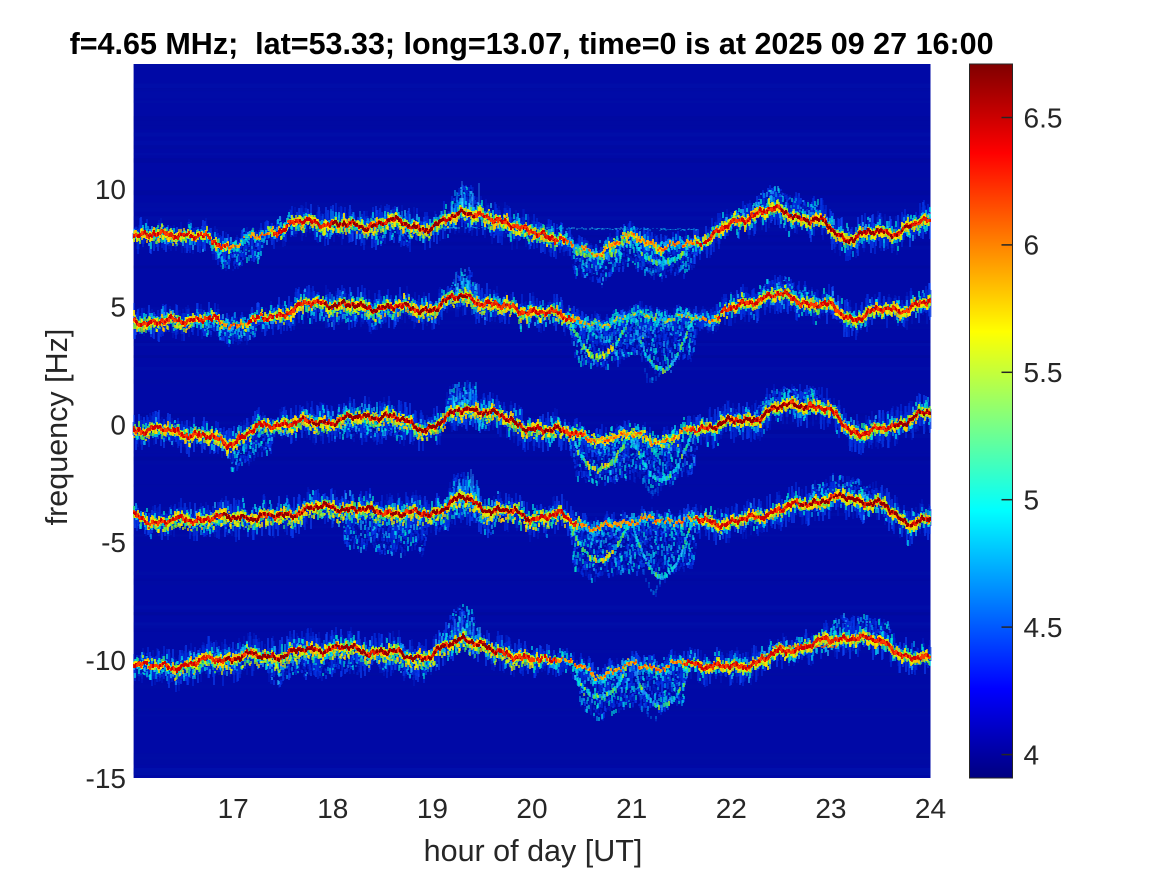  I want to click on svg-text: 21, so click(631, 808).